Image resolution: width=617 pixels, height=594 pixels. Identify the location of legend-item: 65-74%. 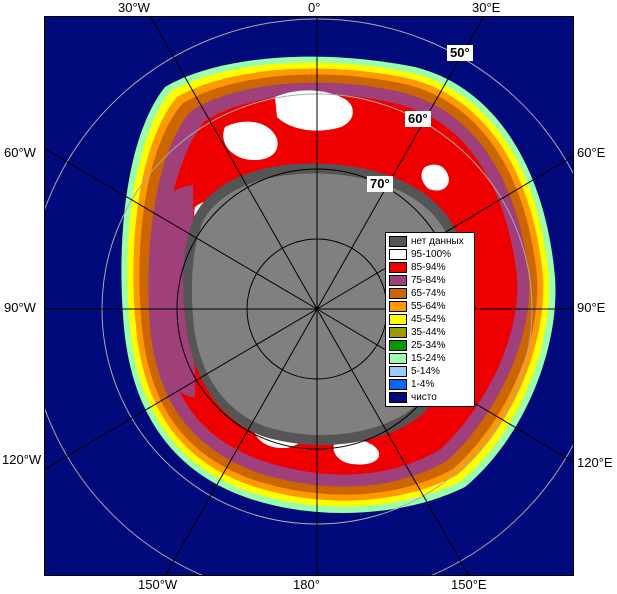
(430, 293).